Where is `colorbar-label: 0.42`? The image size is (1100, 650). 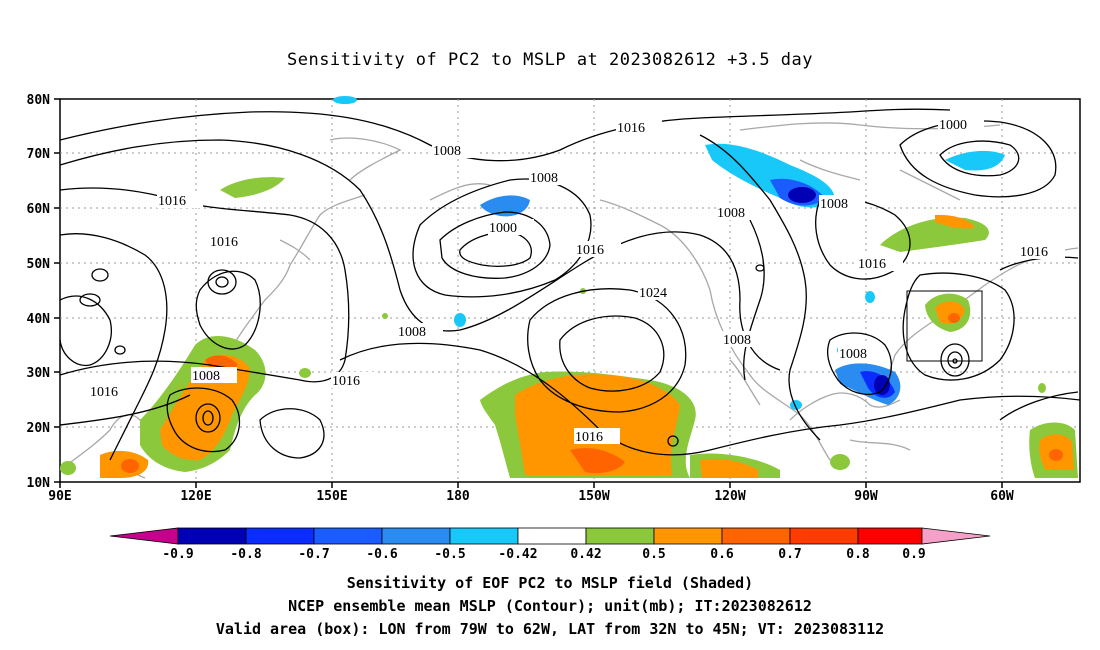 colorbar-label: 0.42 is located at coordinates (585, 554).